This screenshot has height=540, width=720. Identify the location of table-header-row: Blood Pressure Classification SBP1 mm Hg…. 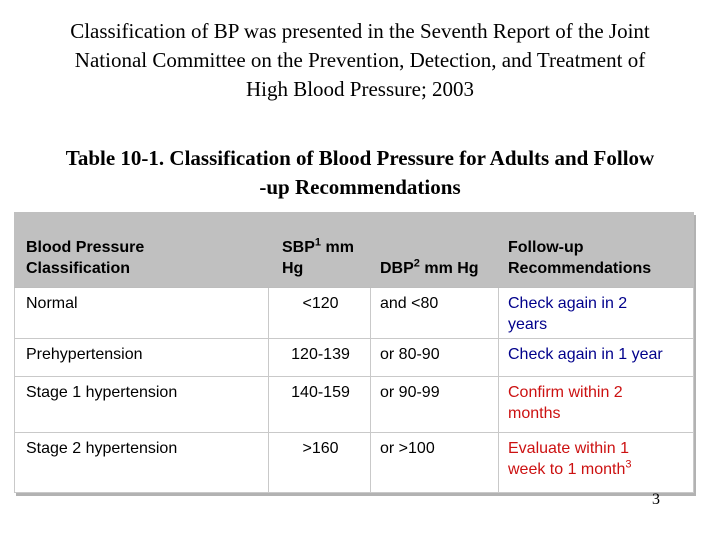
(354, 250).